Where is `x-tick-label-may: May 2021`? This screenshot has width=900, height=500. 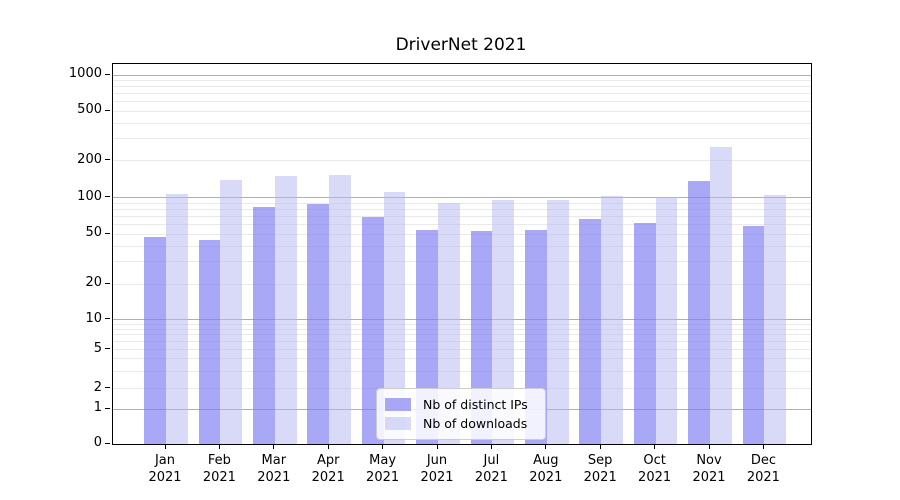
x-tick-label-may: May 2021 is located at coordinates (383, 469).